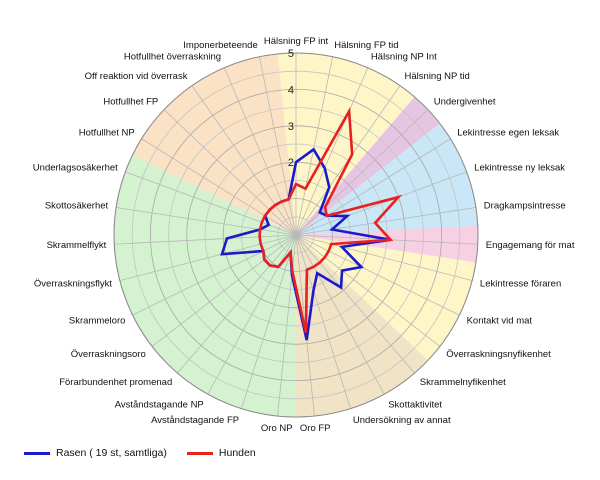  I want to click on category-label: Hälsning FP tid, so click(366, 45).